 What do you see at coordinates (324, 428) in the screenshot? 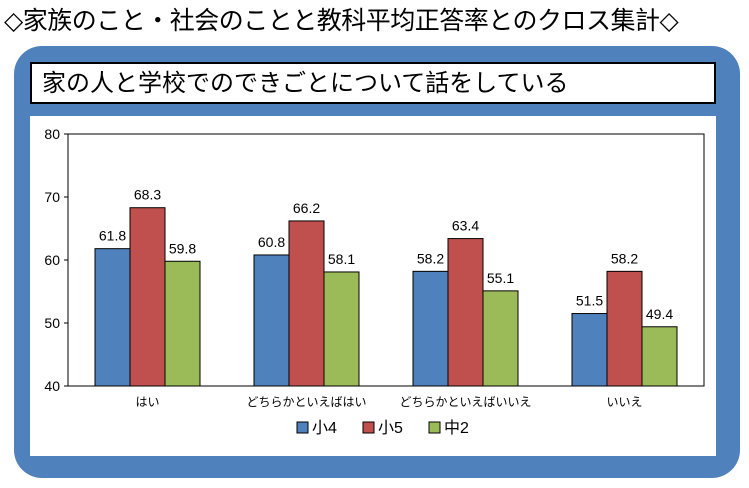
I see `legend-label: 小4` at bounding box center [324, 428].